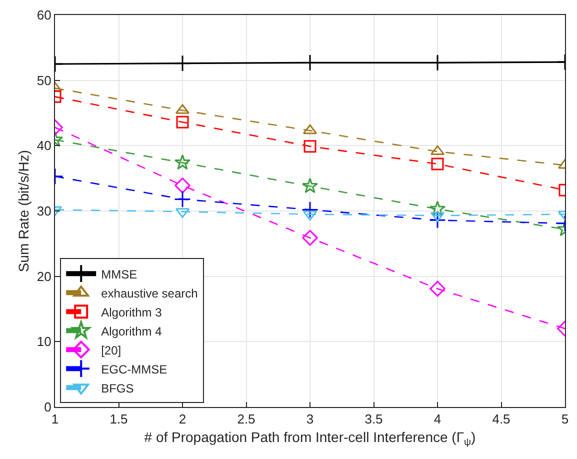 This screenshot has height=459, width=577. Describe the element at coordinates (565, 419) in the screenshot. I see `x-tick-label: 5` at that location.